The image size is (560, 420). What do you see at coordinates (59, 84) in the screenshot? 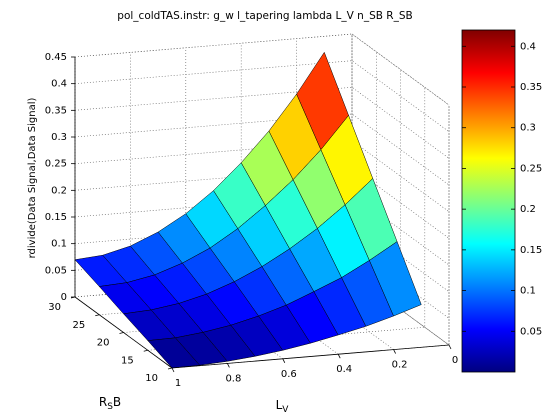
I see `z-tick-label: 0.4` at bounding box center [59, 84].